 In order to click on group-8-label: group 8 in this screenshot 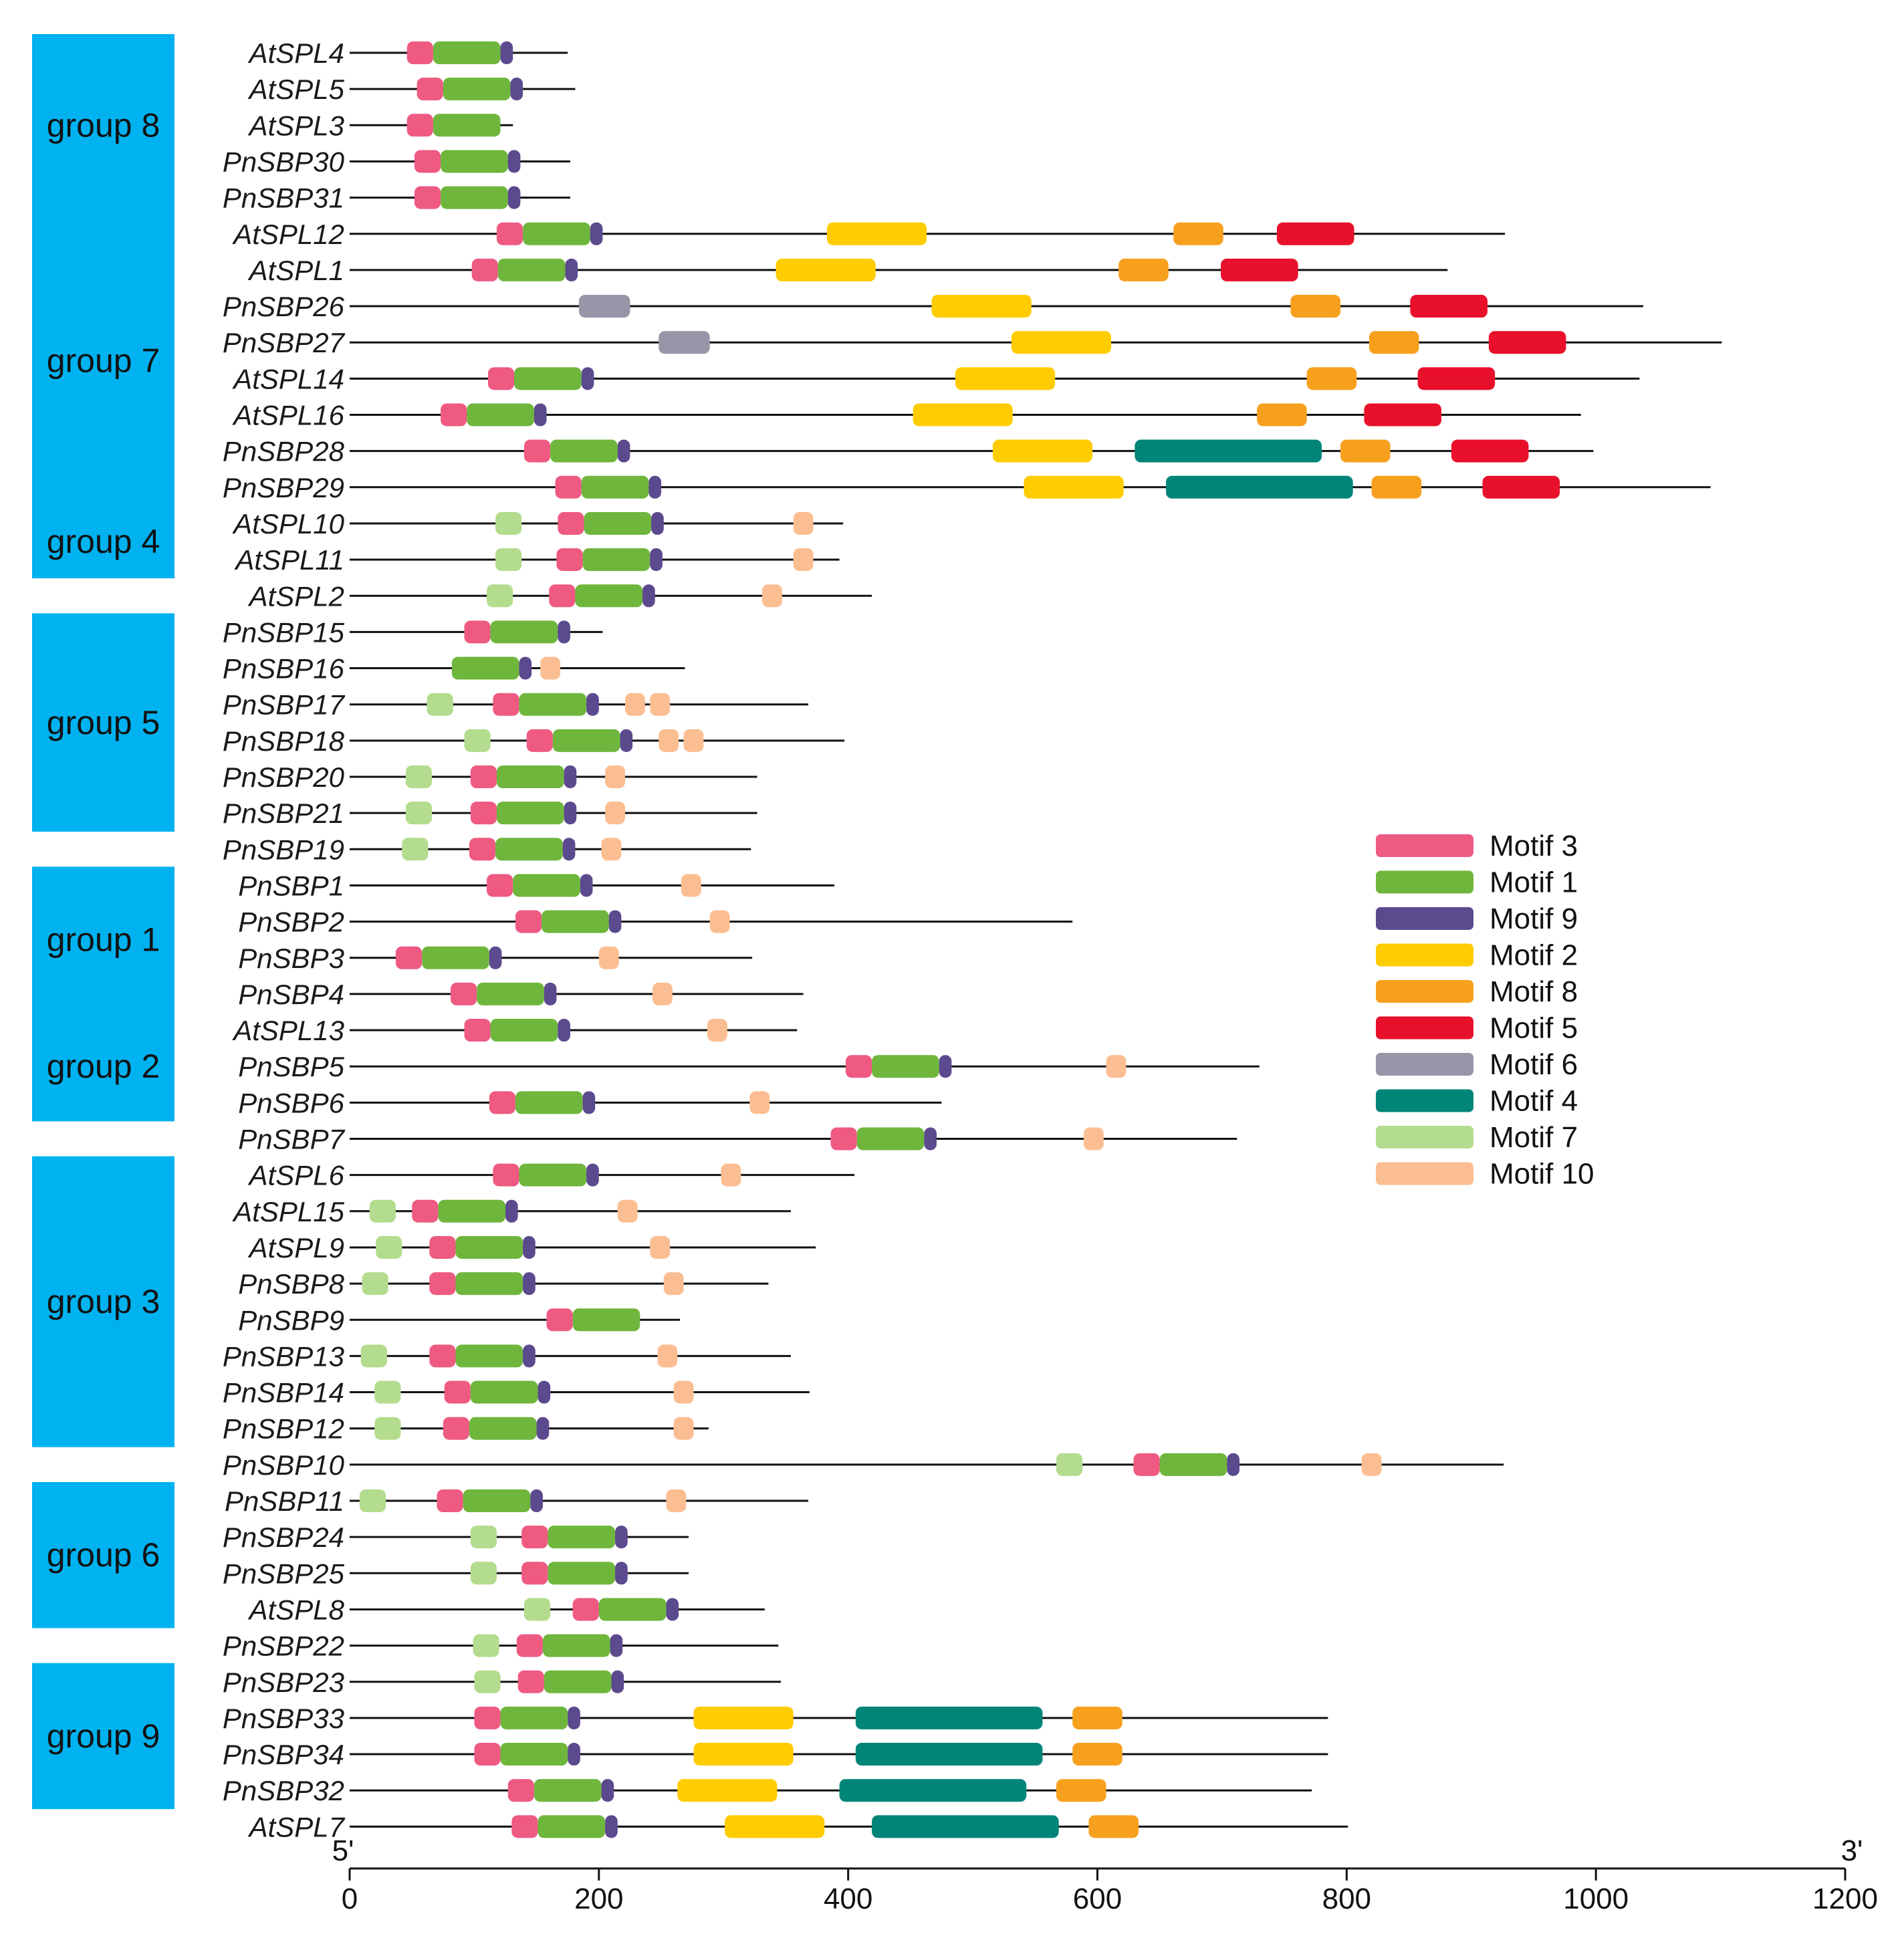, I will do `click(103, 125)`.